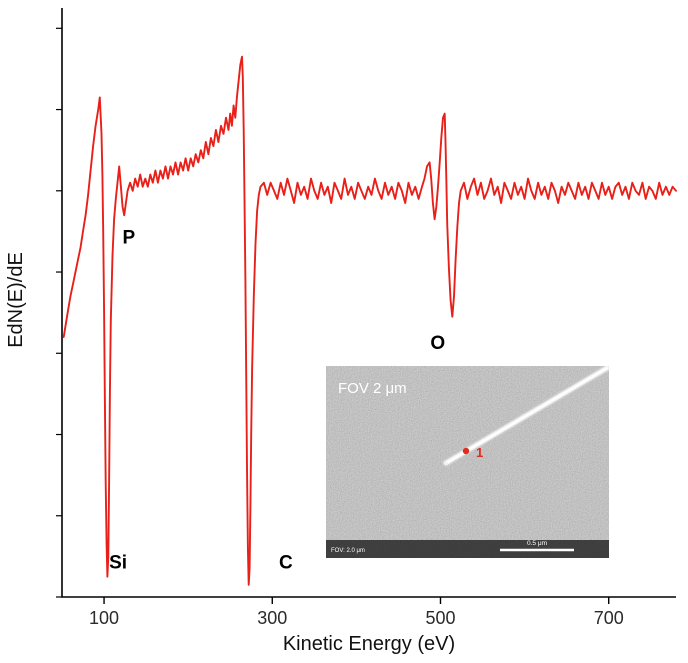 The height and width of the screenshot is (663, 688). I want to click on nanowire-highlight, so click(527, 415).